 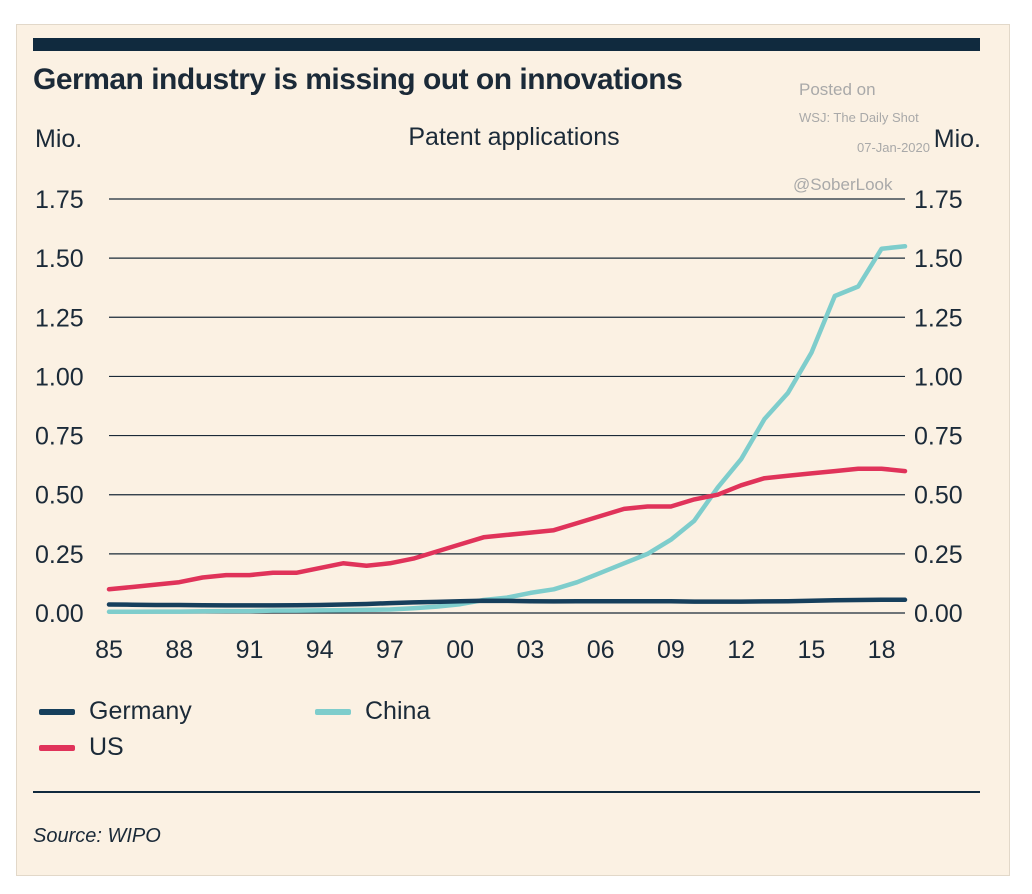 What do you see at coordinates (59, 614) in the screenshot?
I see `y-tick-label-left: 0.00` at bounding box center [59, 614].